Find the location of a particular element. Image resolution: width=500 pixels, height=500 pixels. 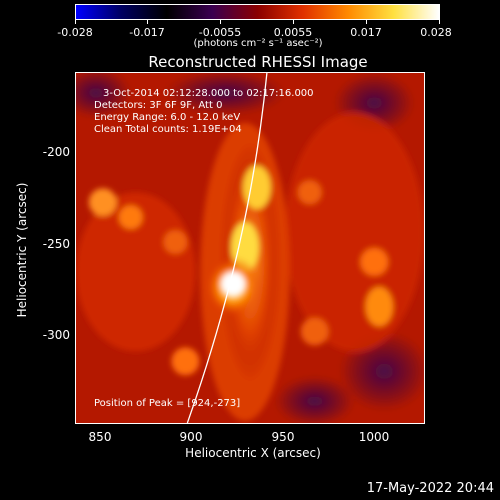

colorbar-tick-label: -0.028 is located at coordinates (75, 32).